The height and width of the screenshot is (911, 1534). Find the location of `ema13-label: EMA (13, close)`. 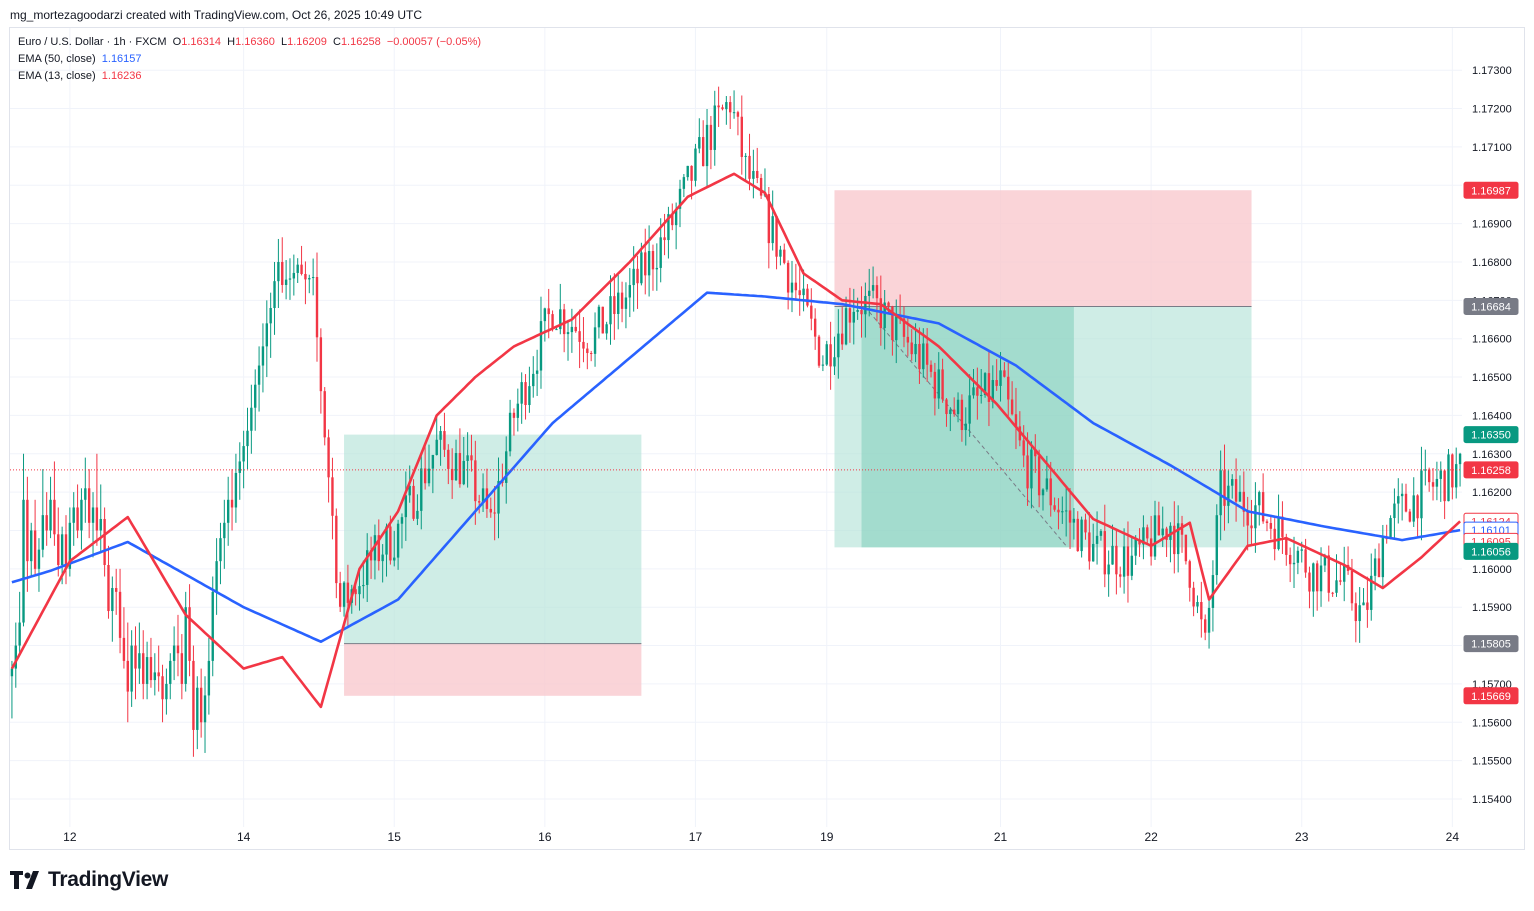

ema13-label: EMA (13, close) is located at coordinates (57, 76).